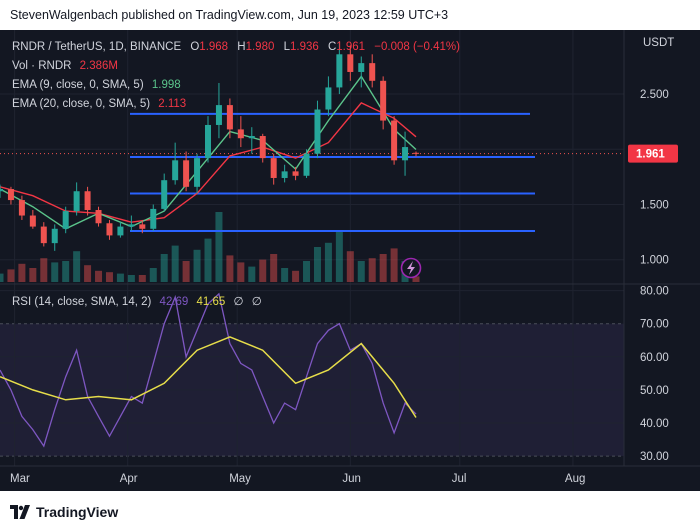 Image resolution: width=700 pixels, height=531 pixels. What do you see at coordinates (297, 479) in the screenshot?
I see `time-axis: Mar Apr May Jun Jul Aug` at bounding box center [297, 479].